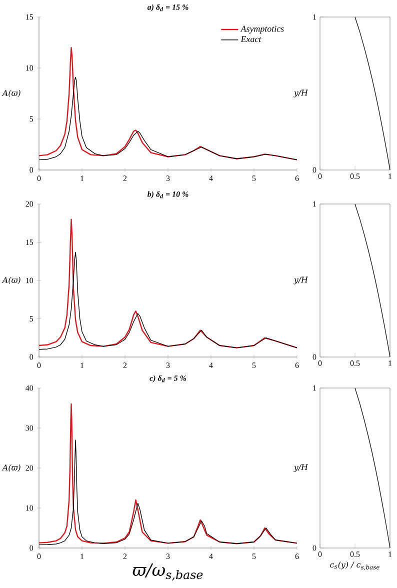  I want to click on legend-label: Asymptotics, so click(262, 30).